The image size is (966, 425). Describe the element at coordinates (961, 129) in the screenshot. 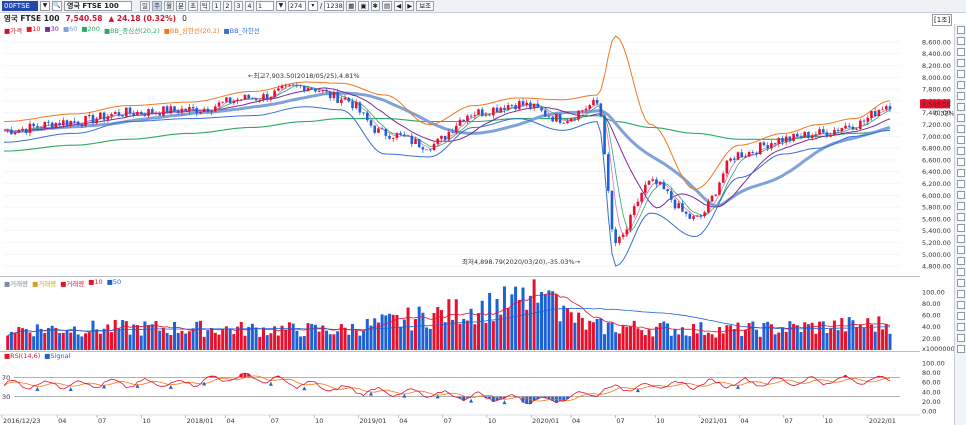

I see `rect-tool-icon` at that location.